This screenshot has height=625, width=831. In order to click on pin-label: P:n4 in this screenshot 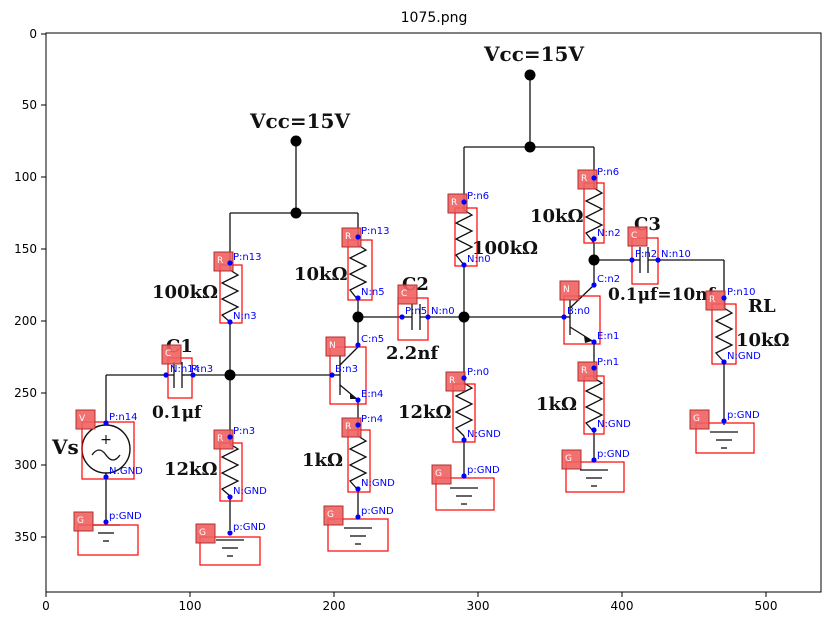, I will do `click(372, 419)`.